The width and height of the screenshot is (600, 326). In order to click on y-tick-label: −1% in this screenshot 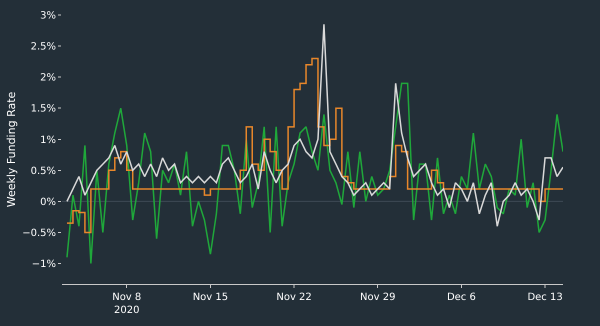, I will do `click(44, 264)`.